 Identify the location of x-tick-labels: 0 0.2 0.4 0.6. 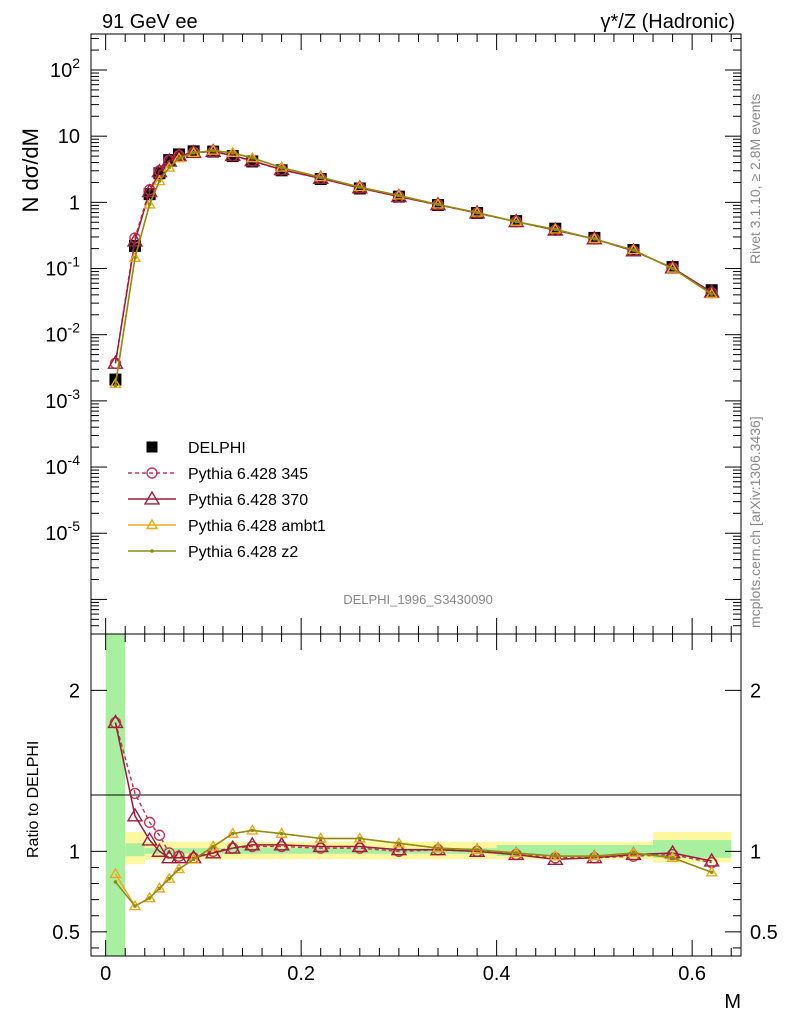
(403, 974).